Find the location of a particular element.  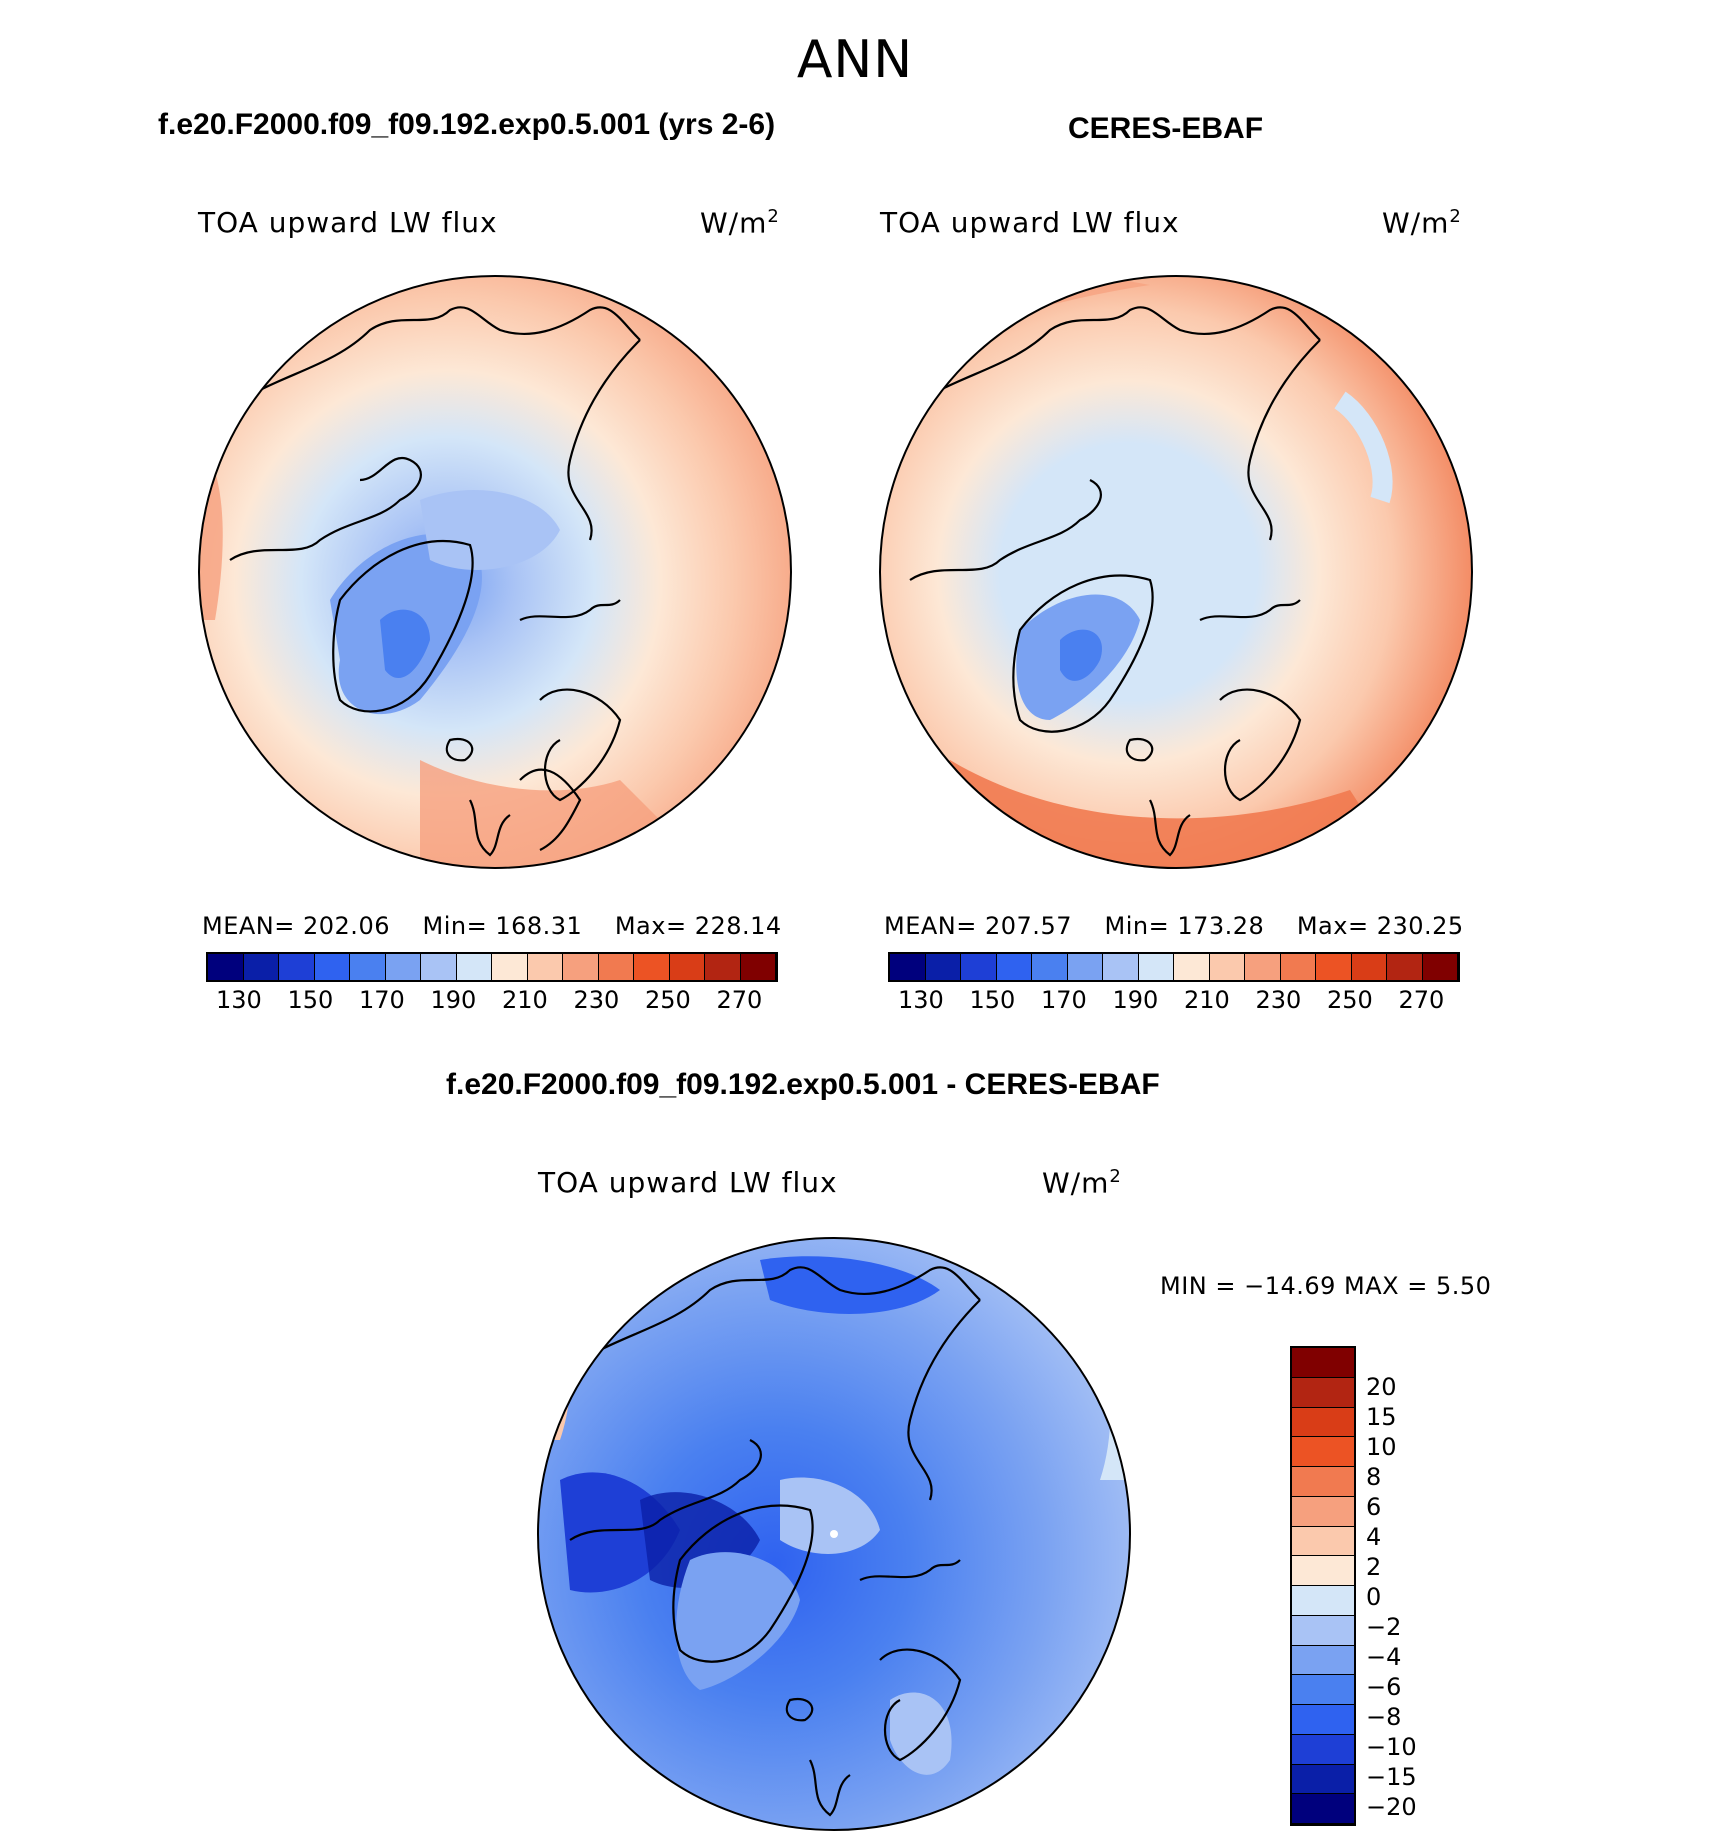

panel2-units: W/m2 is located at coordinates (1422, 223).